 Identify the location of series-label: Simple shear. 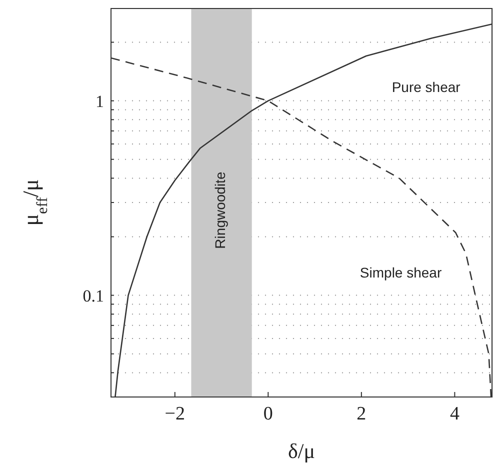
(401, 272).